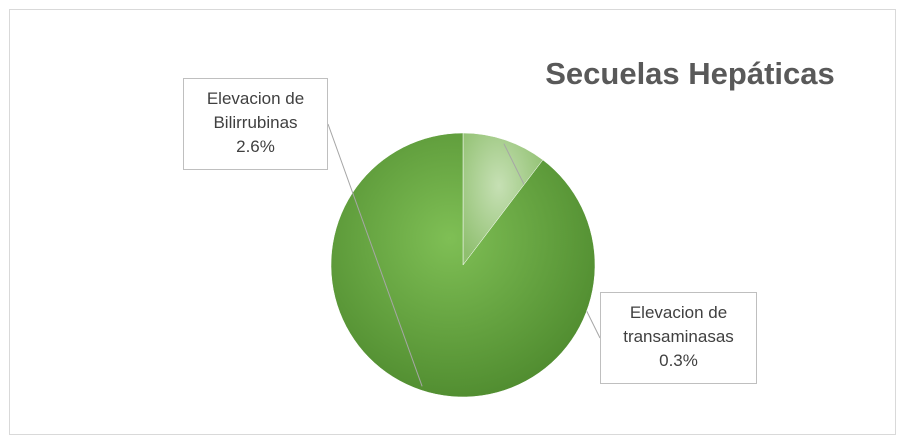 This screenshot has width=905, height=445. I want to click on label-category: Elevacion de transaminasas, so click(678, 324).